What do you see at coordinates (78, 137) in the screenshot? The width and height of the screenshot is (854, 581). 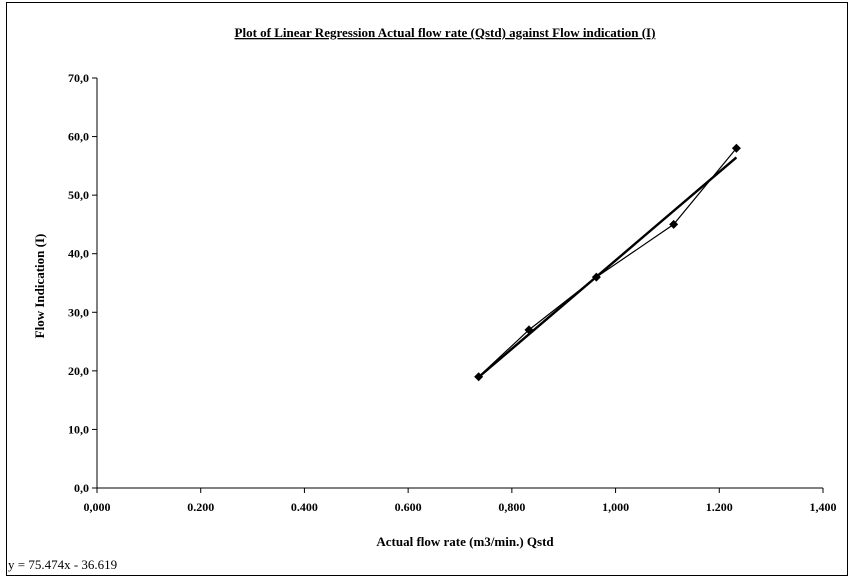 I see `y-tick-label: 60,0` at bounding box center [78, 137].